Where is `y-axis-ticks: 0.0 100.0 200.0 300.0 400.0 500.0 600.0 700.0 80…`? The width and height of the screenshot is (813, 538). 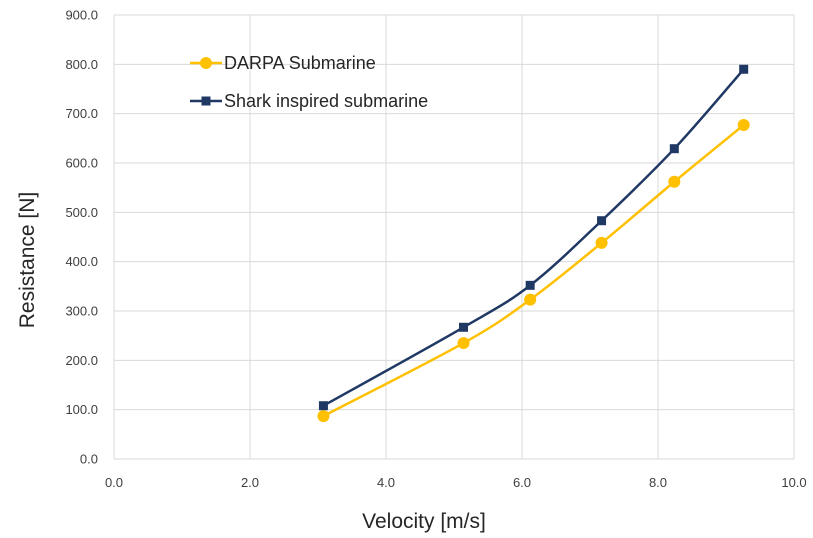 y-axis-ticks: 0.0 100.0 200.0 300.0 400.0 500.0 600.0 700.0 80… is located at coordinates (81, 237).